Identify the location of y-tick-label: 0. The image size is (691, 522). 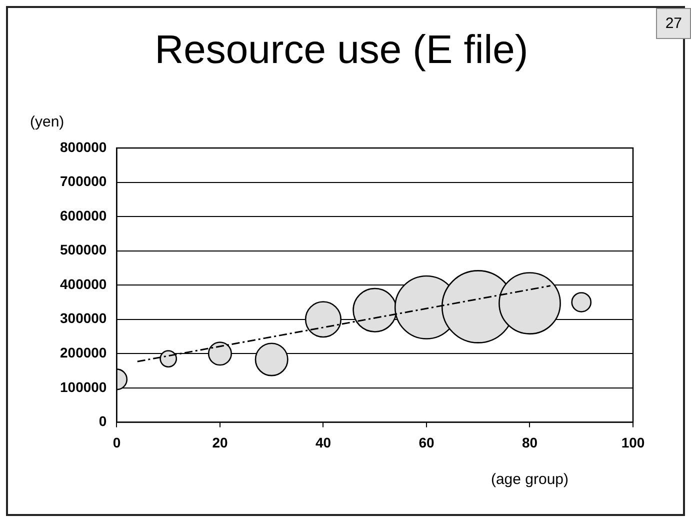
(102, 421).